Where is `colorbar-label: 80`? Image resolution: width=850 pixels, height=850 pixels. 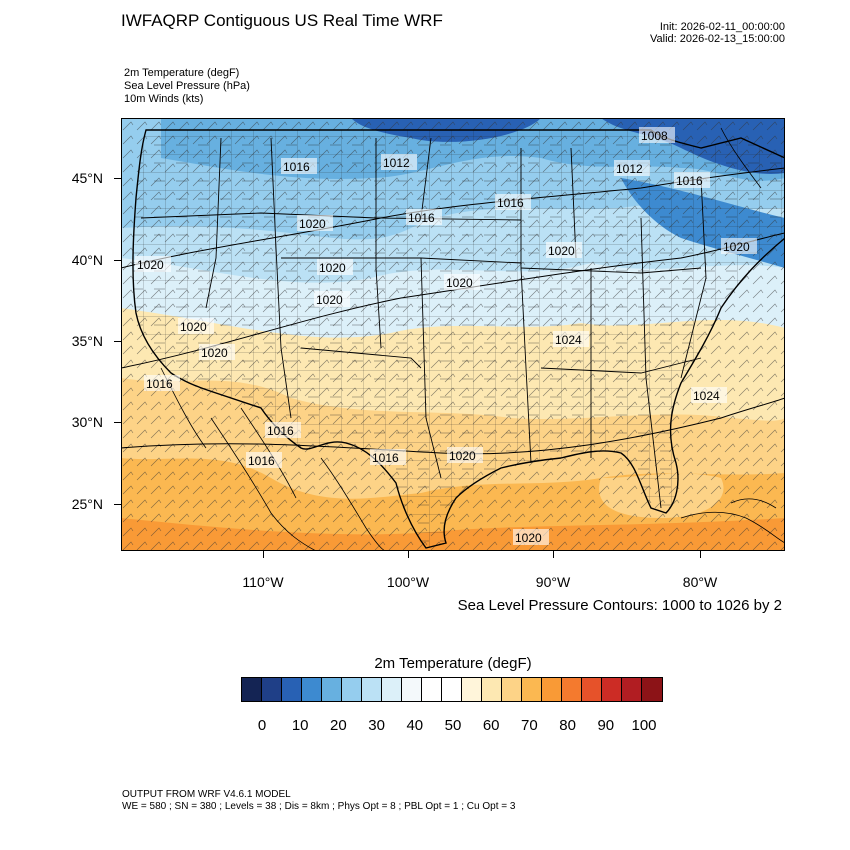 colorbar-label: 80 is located at coordinates (567, 725).